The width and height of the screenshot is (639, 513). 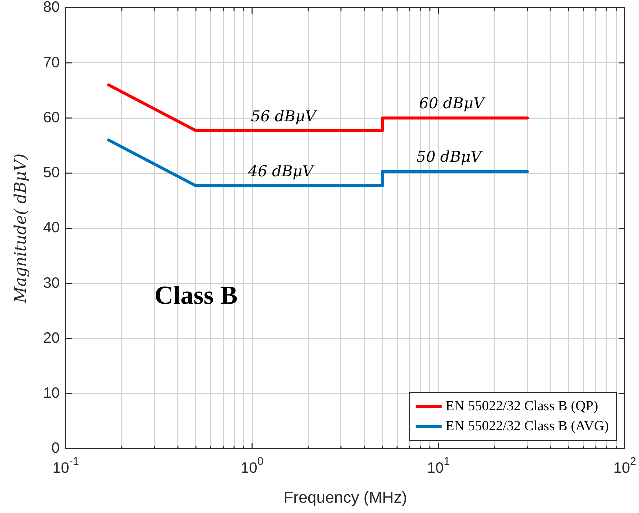 I want to click on y-tick-label: 80, so click(x=51, y=8).